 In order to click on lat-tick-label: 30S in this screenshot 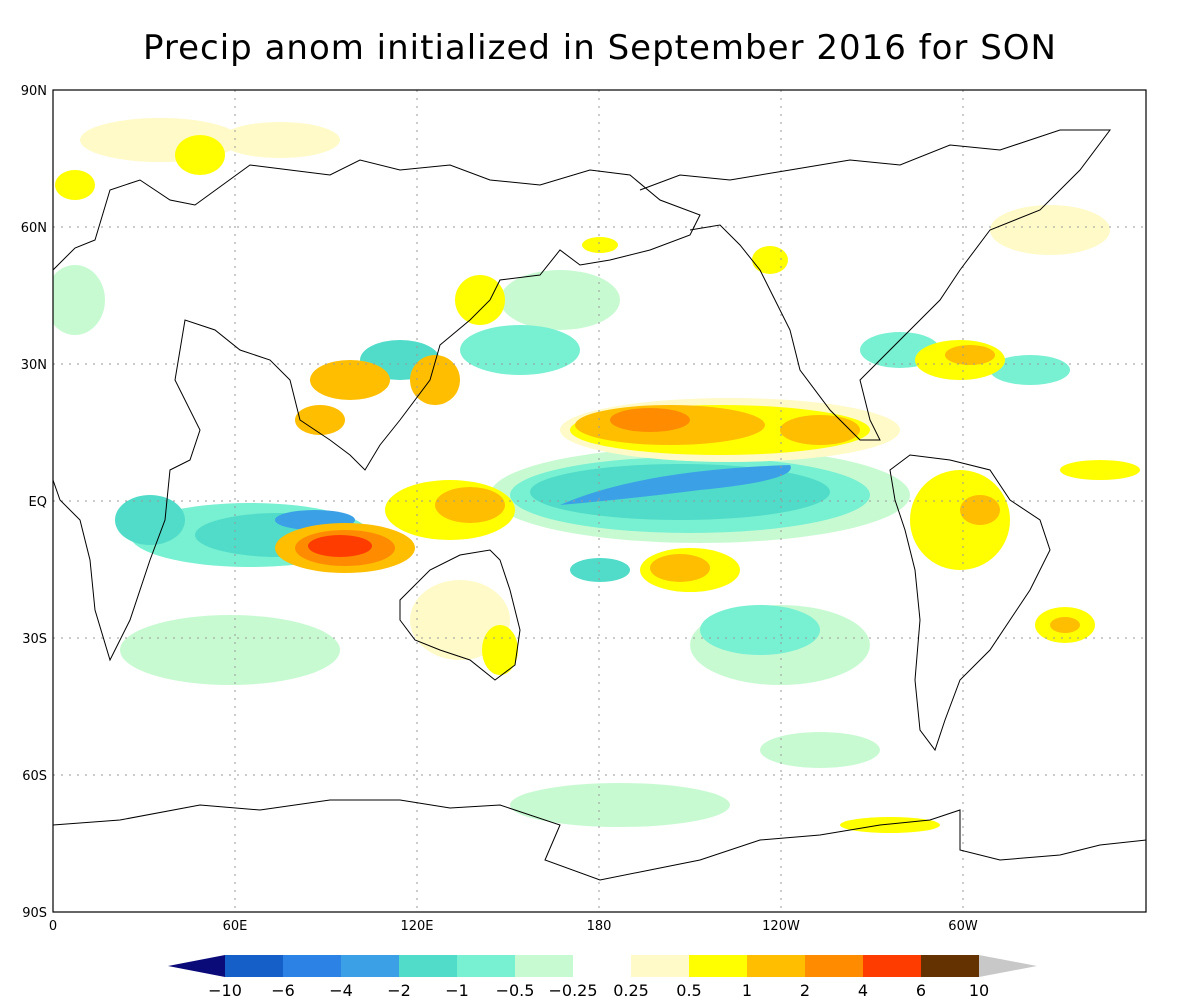, I will do `click(34, 639)`.